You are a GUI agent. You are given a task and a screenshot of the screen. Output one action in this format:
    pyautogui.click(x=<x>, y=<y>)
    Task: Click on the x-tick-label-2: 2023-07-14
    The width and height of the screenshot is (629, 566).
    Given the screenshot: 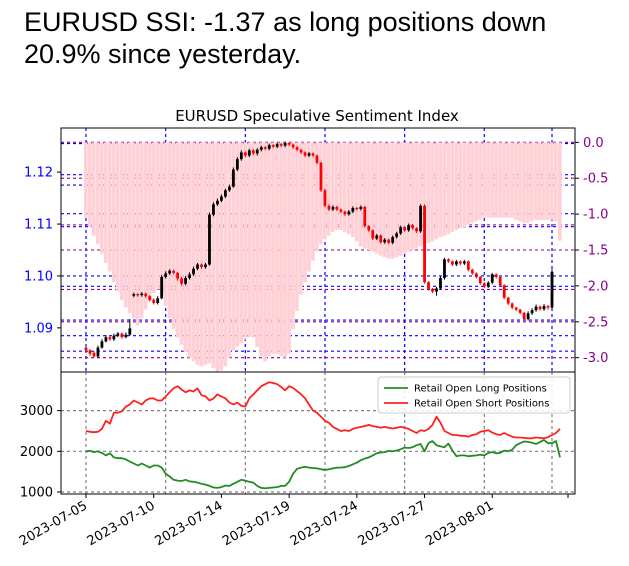 What is the action you would take?
    pyautogui.click(x=188, y=523)
    